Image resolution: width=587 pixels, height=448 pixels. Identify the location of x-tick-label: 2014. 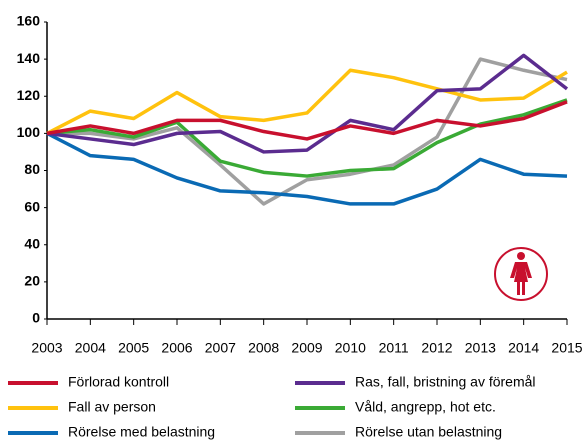
(523, 348).